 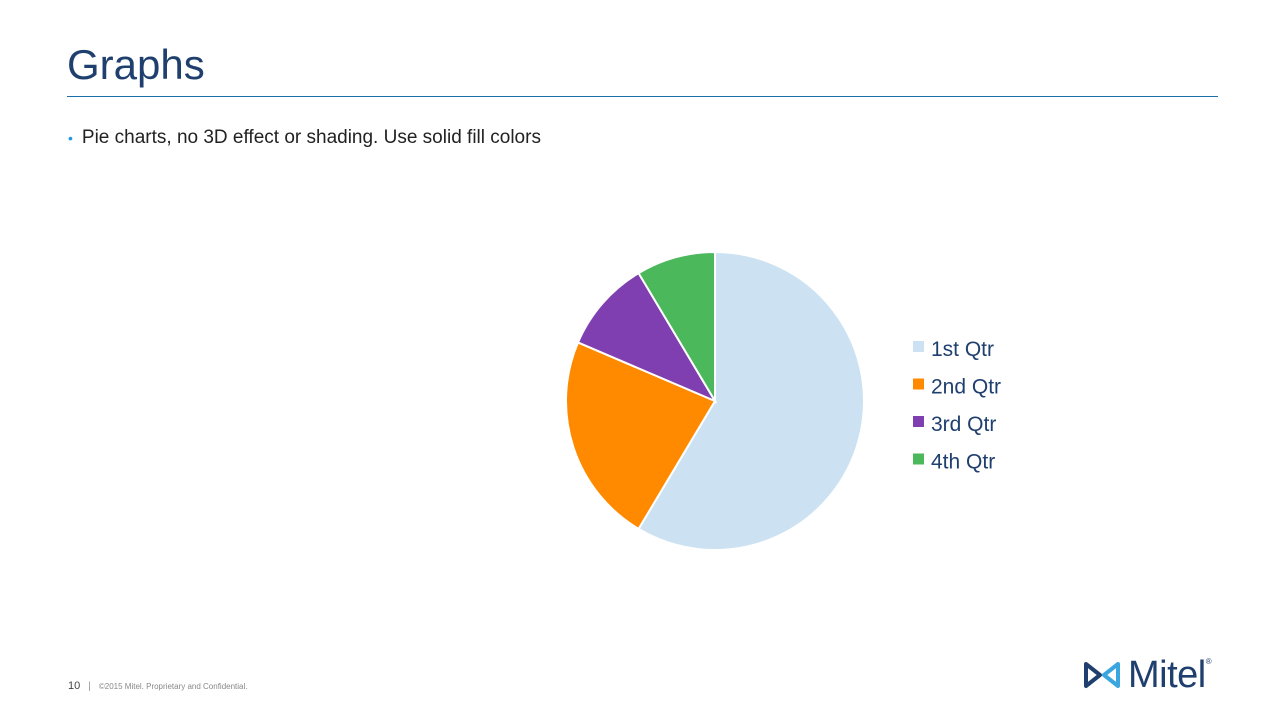 I want to click on mitel-logo: Mitel ®, so click(x=1147, y=675).